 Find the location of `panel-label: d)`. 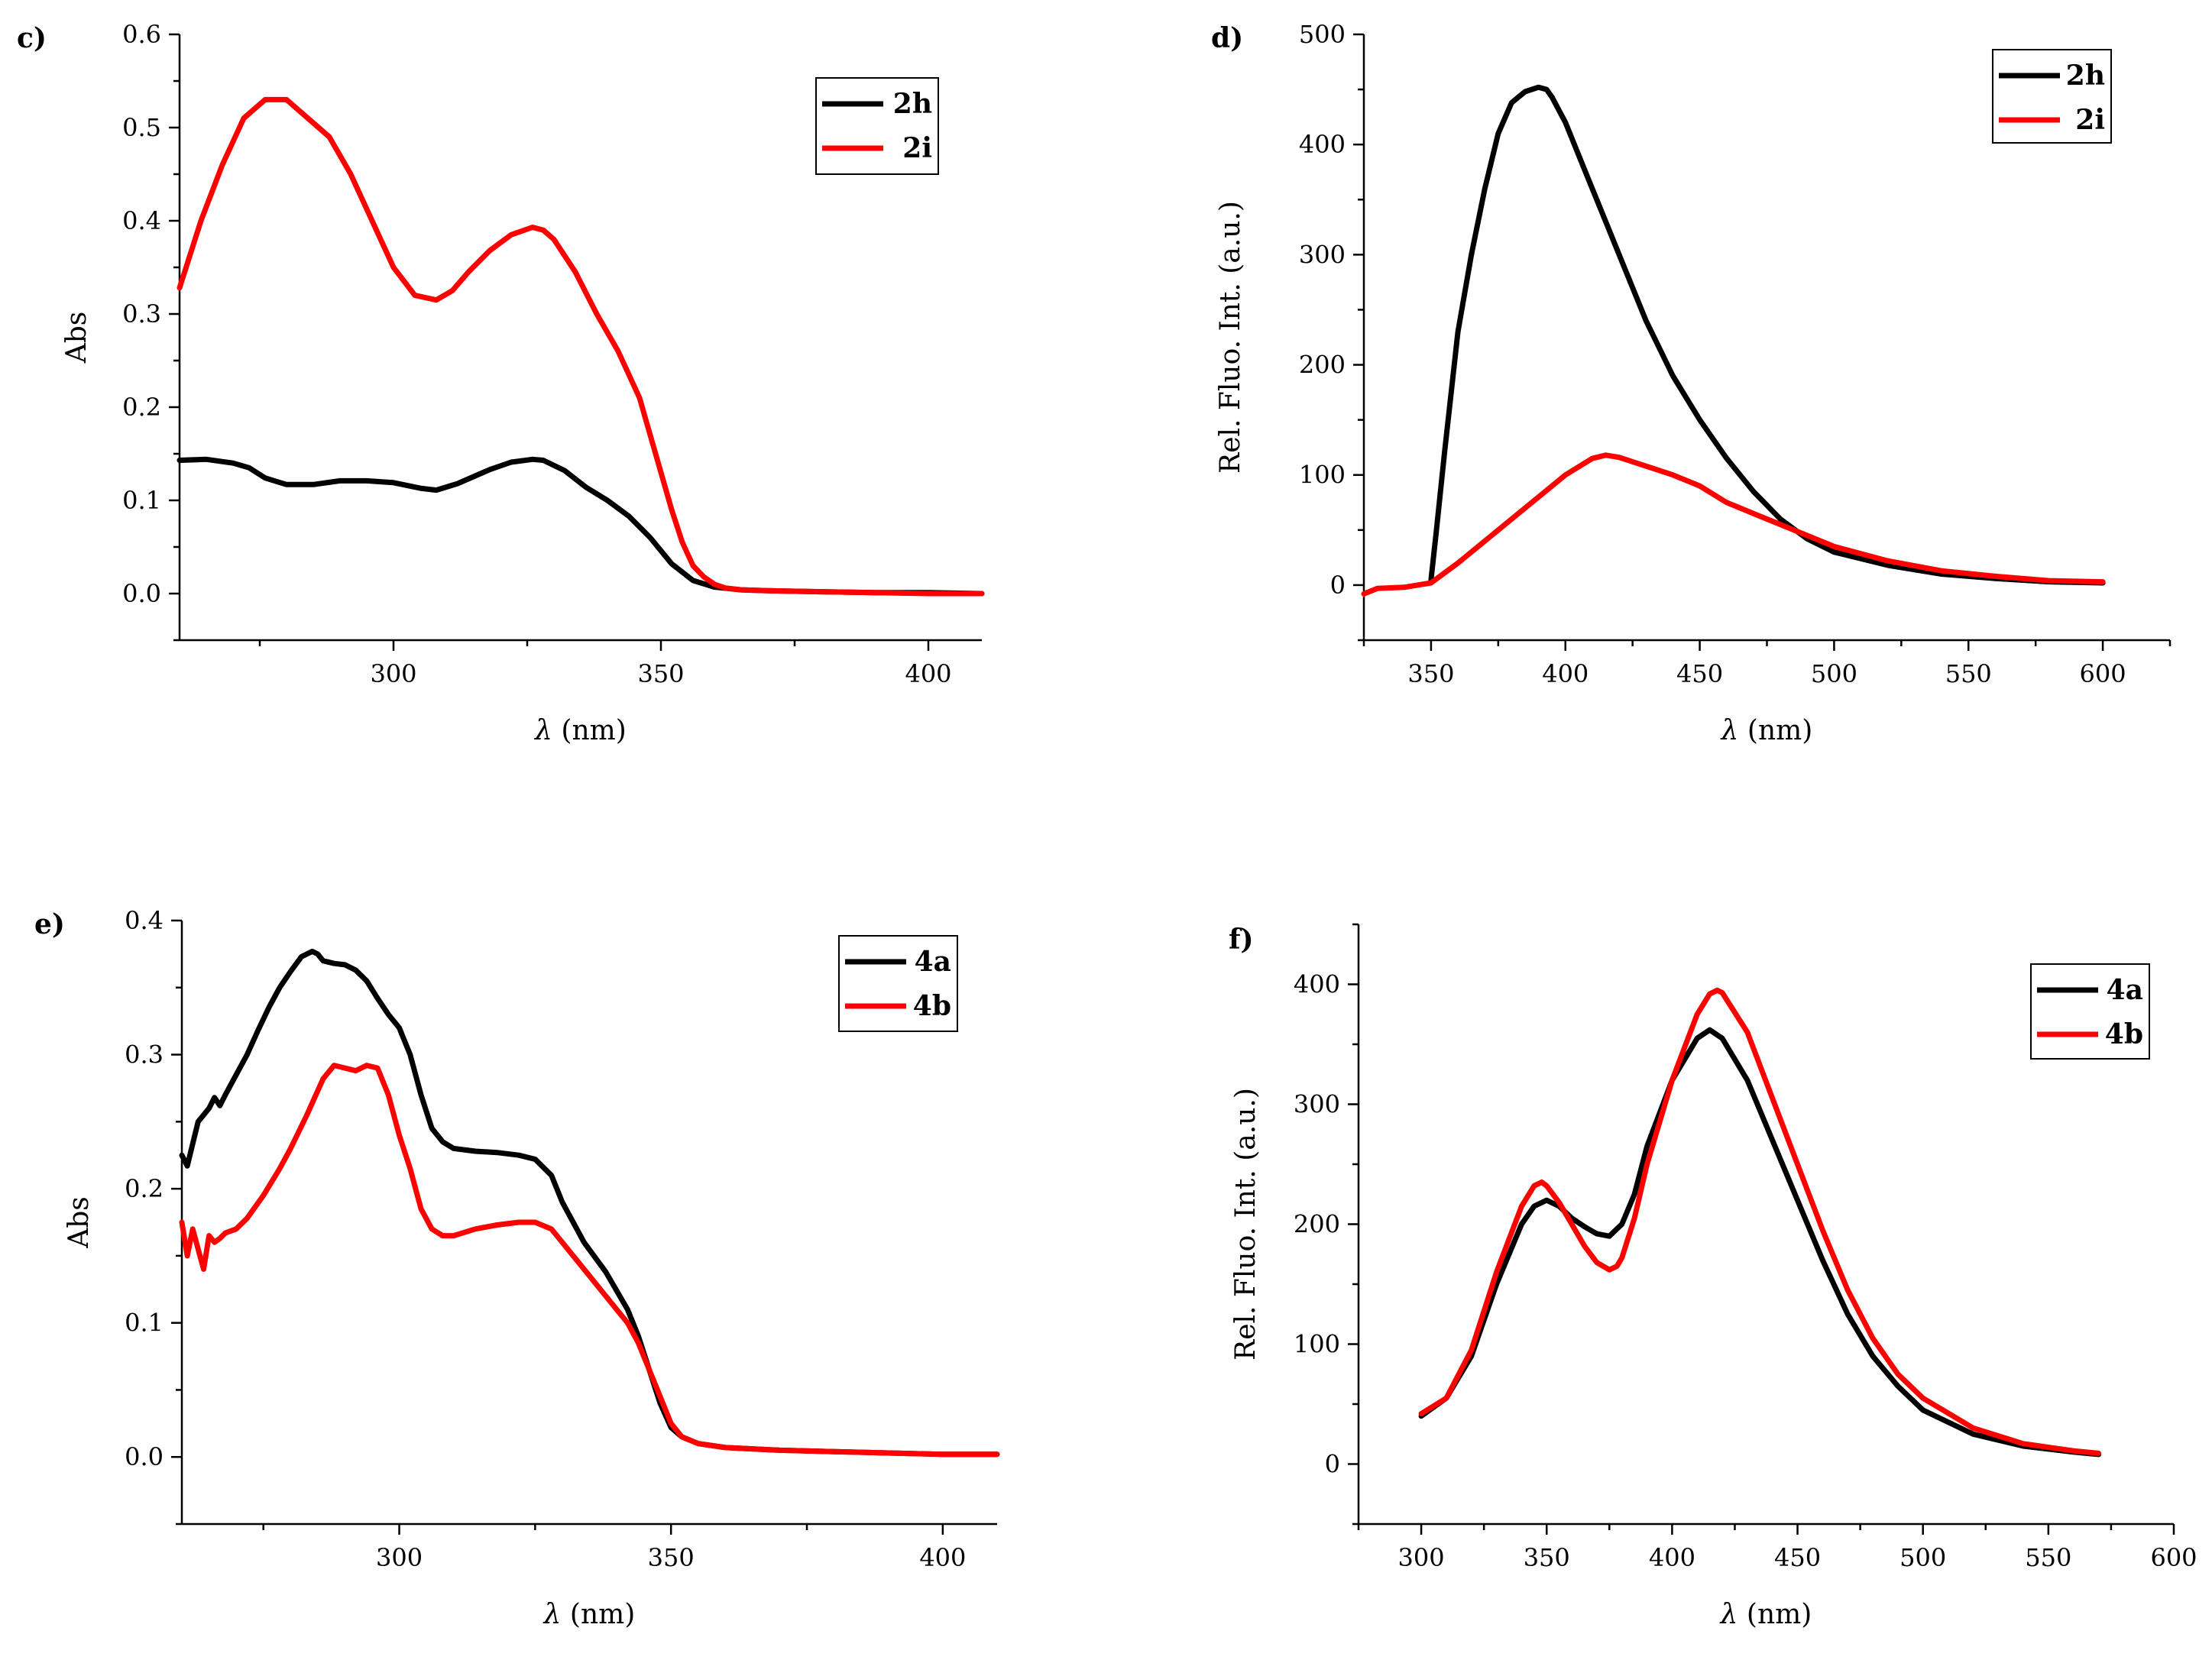

panel-label: d) is located at coordinates (1227, 38).